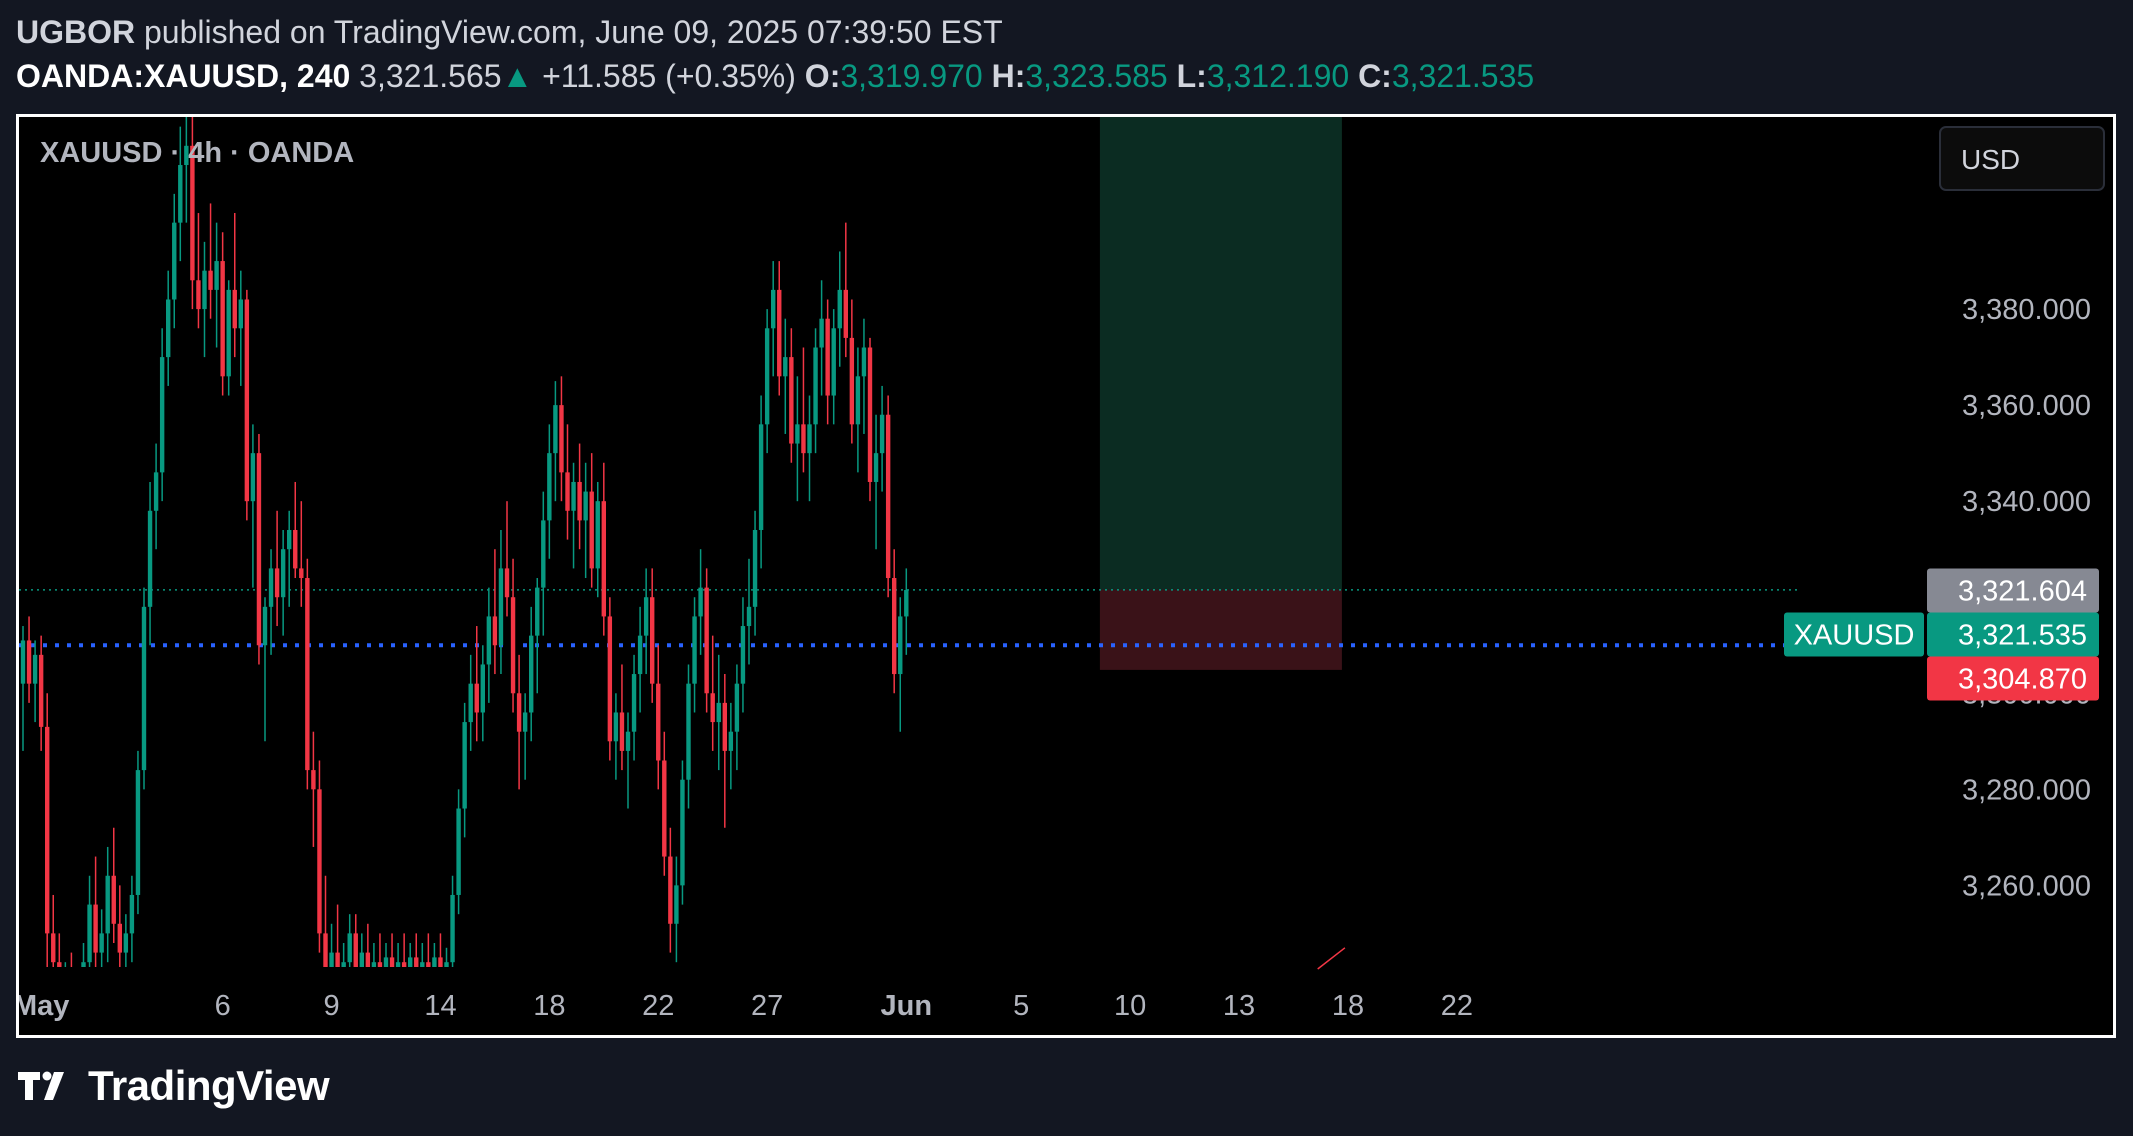  What do you see at coordinates (1220, 353) in the screenshot?
I see `take-profit-zone` at bounding box center [1220, 353].